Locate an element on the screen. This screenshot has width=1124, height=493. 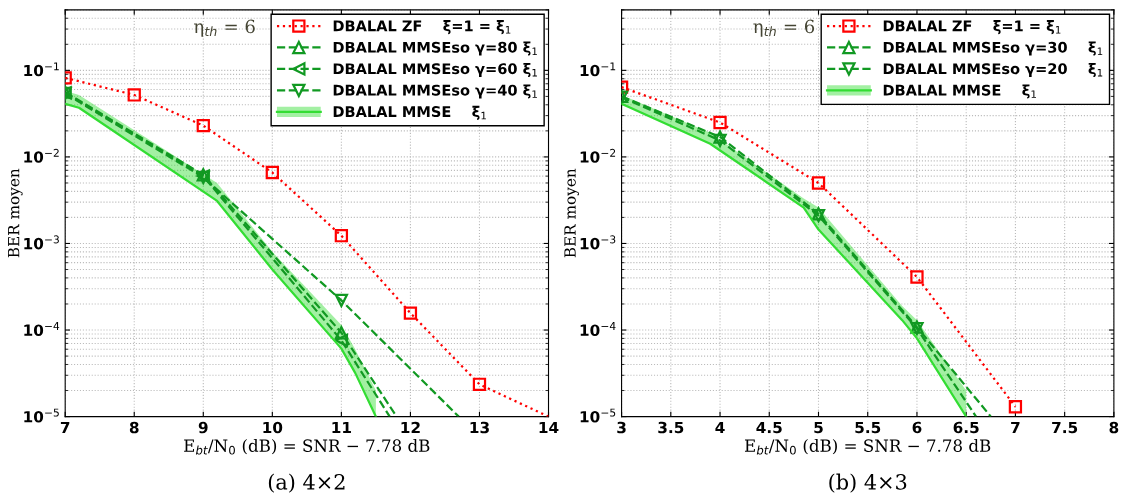
x-tick-label: 6.5 is located at coordinates (966, 427).